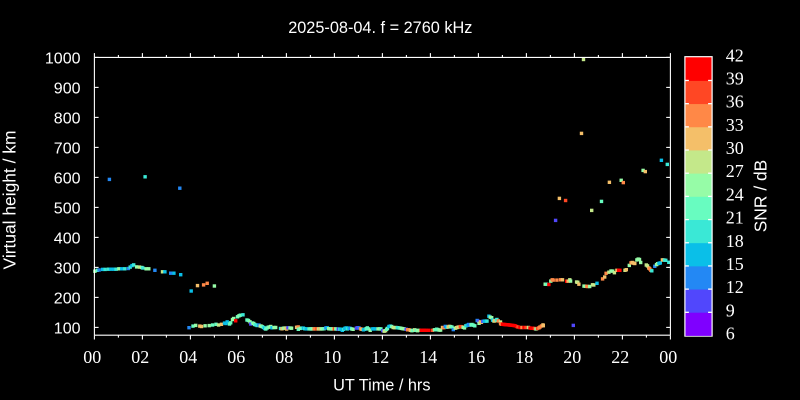 The width and height of the screenshot is (800, 400). What do you see at coordinates (67, 118) in the screenshot?
I see `svg-text: 800` at bounding box center [67, 118].